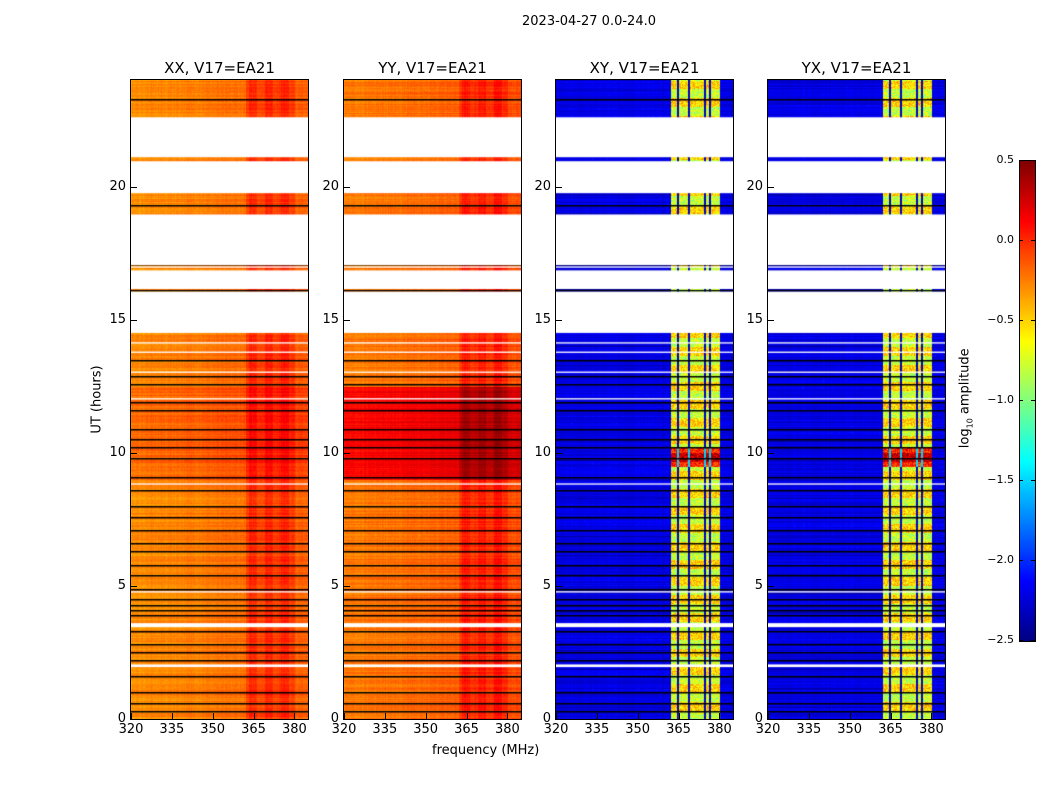 This screenshot has height=800, width=1050. What do you see at coordinates (1000, 399) in the screenshot?
I see `colorbar-tick-label: −1.0` at bounding box center [1000, 399].